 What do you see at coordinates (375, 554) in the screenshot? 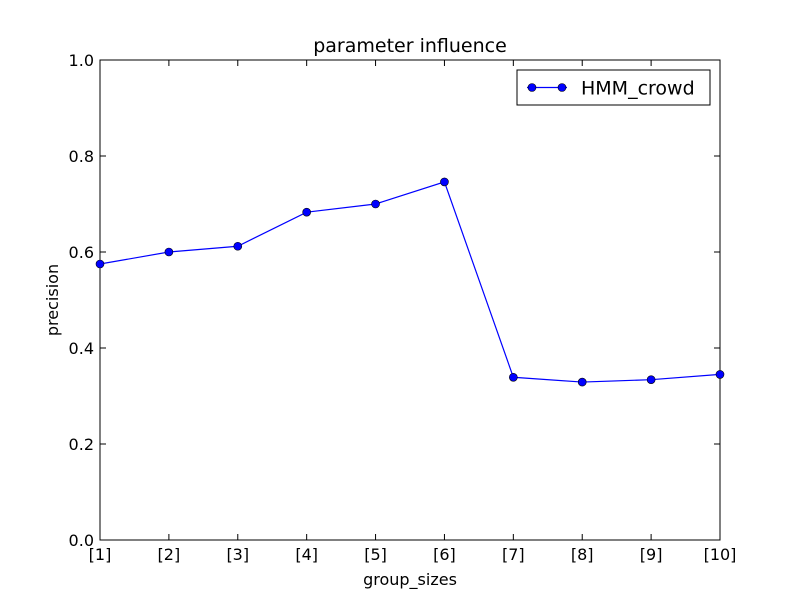
I see `x-tick-label: [5]` at bounding box center [375, 554].